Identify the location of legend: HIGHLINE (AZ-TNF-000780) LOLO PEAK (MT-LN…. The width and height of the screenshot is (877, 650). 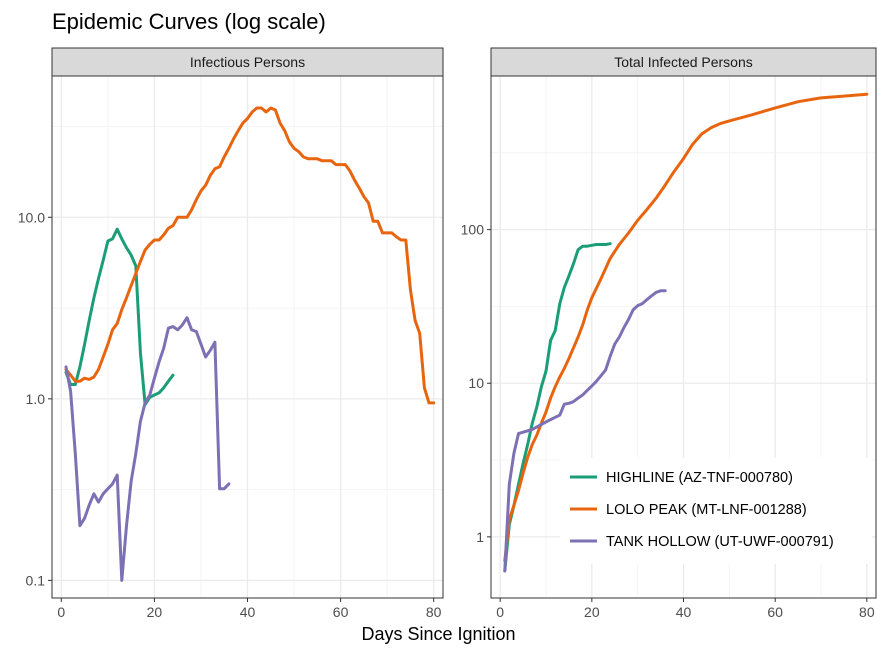
(716, 511).